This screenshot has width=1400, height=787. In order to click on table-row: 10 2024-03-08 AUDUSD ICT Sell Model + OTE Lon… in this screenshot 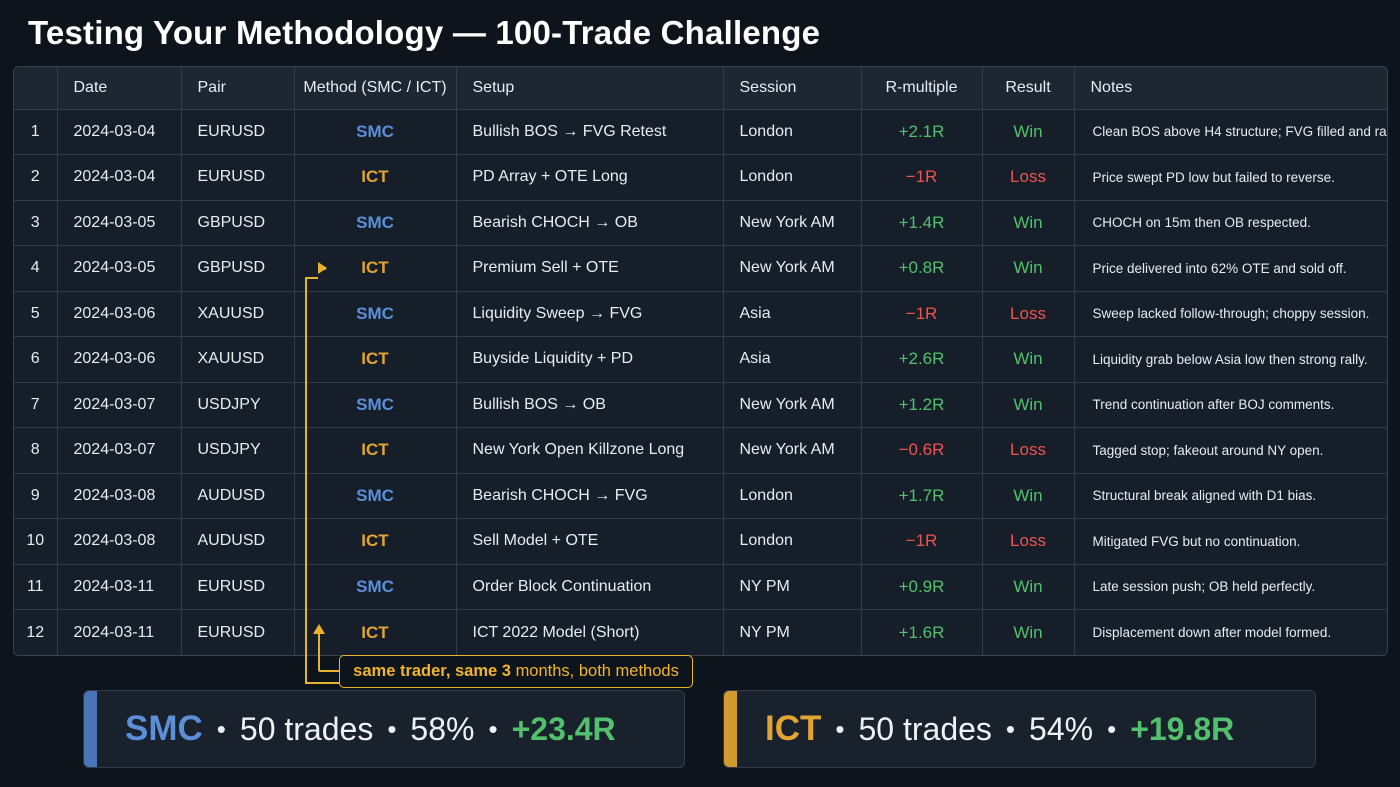, I will do `click(700, 541)`.